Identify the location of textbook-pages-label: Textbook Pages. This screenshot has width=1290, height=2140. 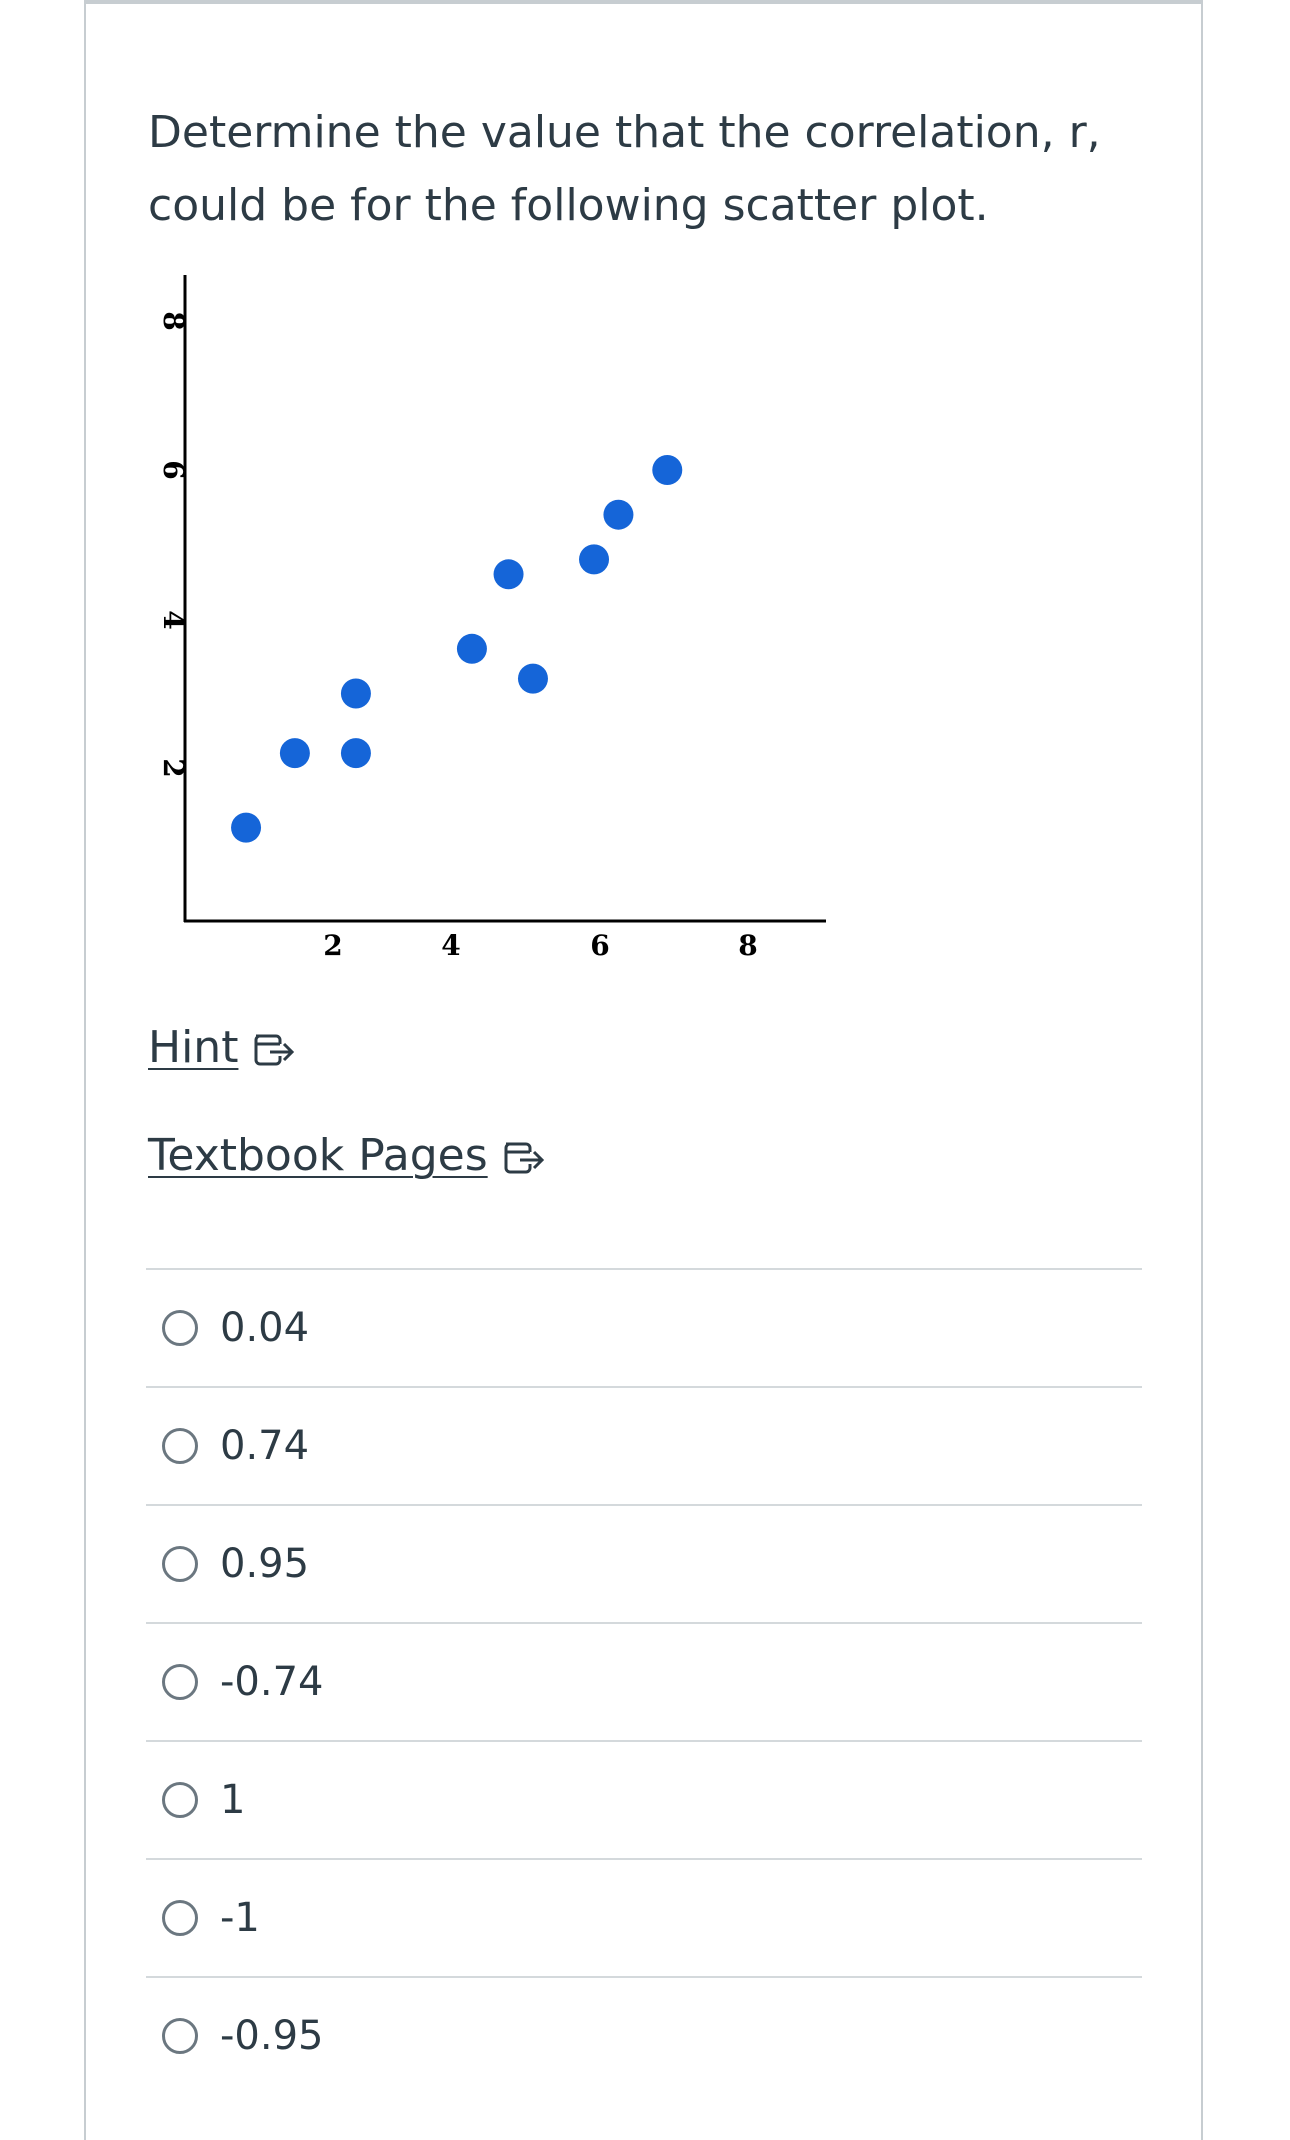
(318, 1155).